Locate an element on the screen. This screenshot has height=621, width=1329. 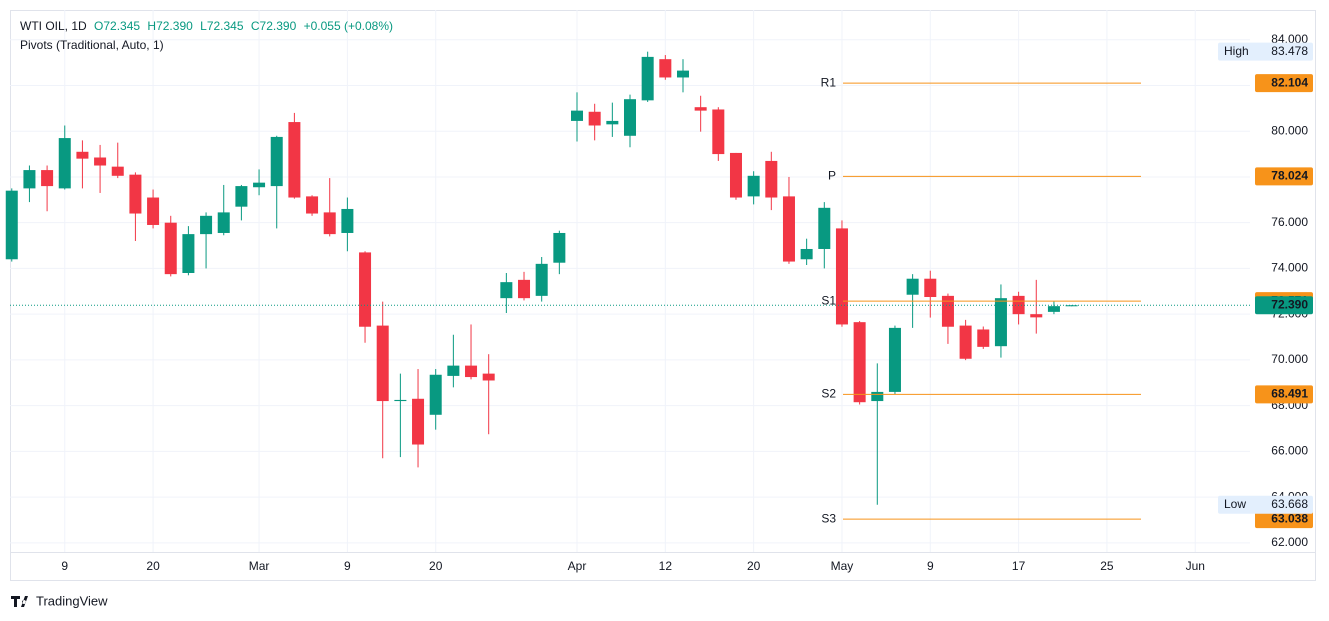
pivot-name: S1 is located at coordinates (828, 300).